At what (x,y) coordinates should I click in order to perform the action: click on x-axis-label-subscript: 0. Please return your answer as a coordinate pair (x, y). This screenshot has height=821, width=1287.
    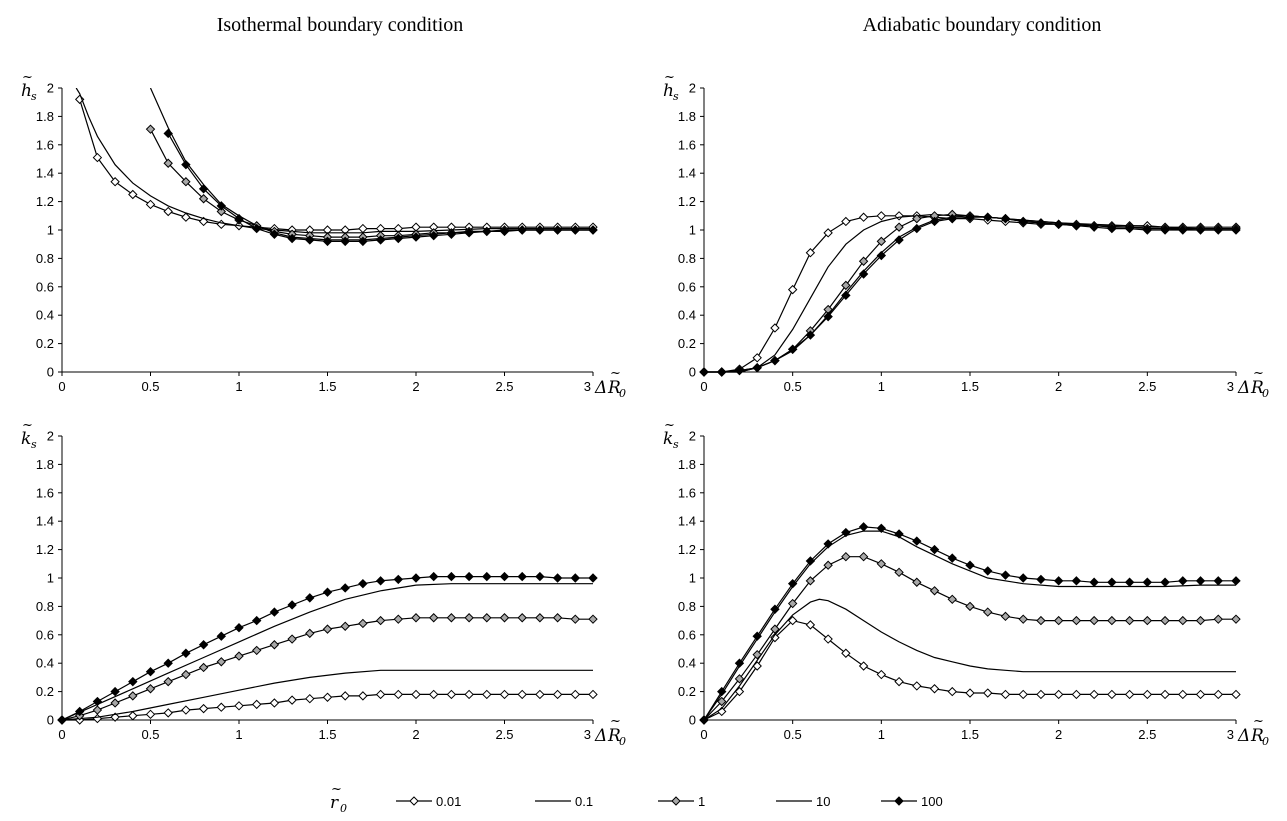
    Looking at the image, I should click on (622, 741).